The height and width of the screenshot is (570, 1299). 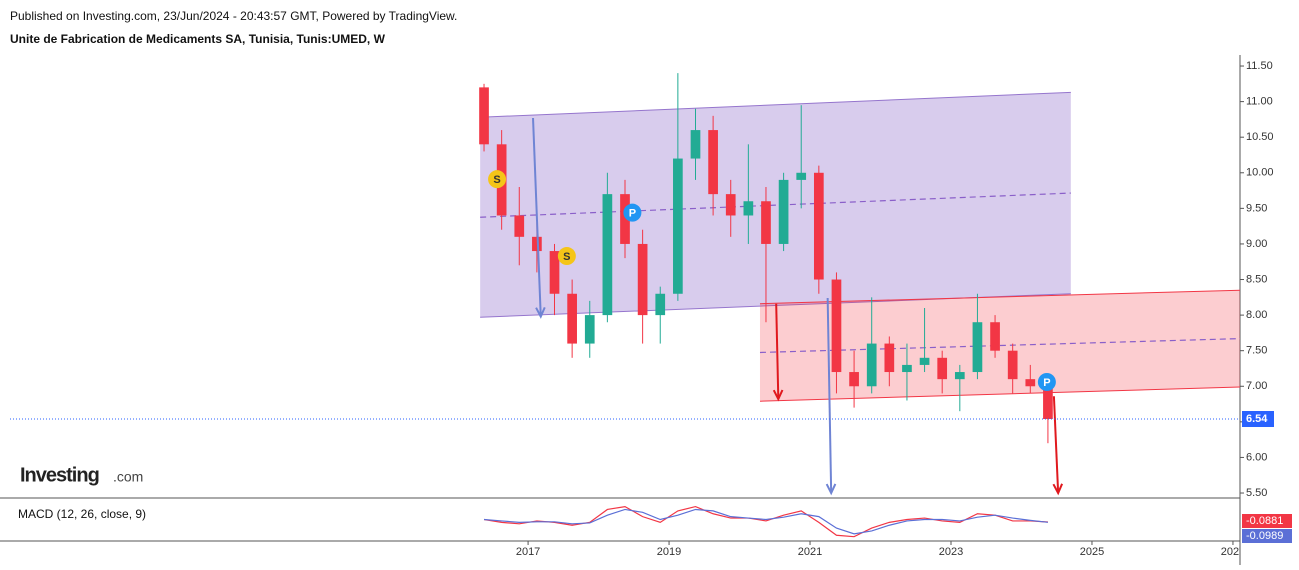 What do you see at coordinates (951, 552) in the screenshot?
I see `x-tick-label: 2023` at bounding box center [951, 552].